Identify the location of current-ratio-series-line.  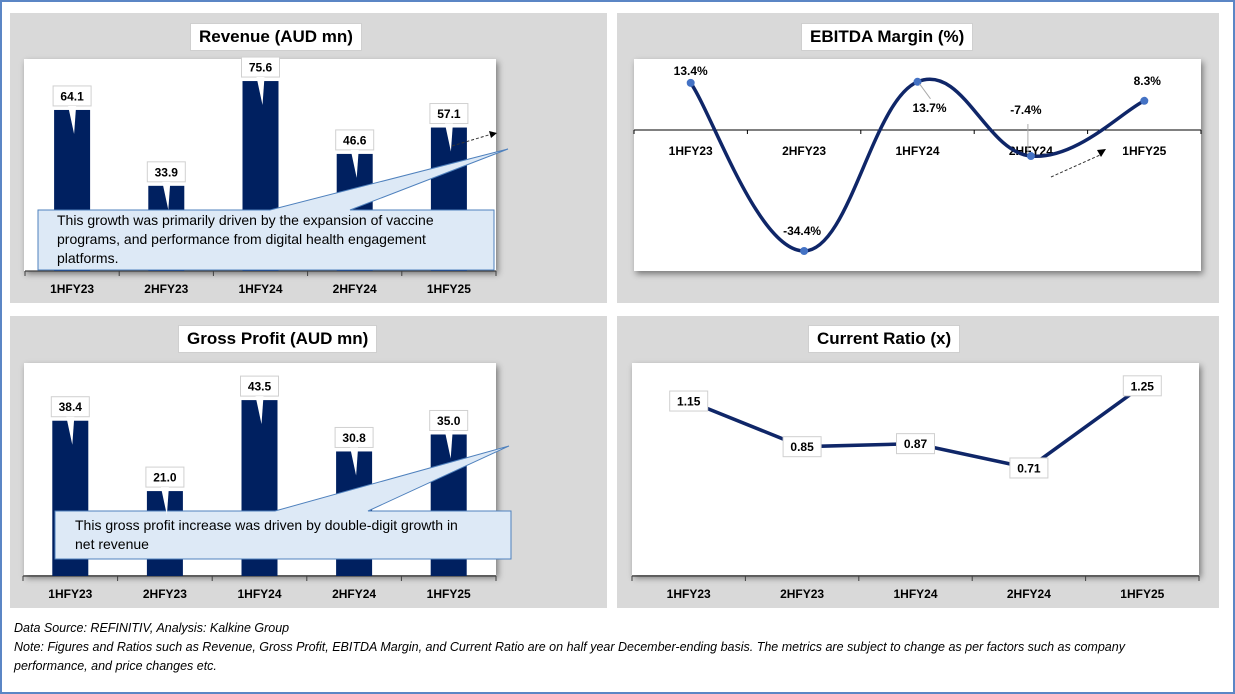
(916, 427).